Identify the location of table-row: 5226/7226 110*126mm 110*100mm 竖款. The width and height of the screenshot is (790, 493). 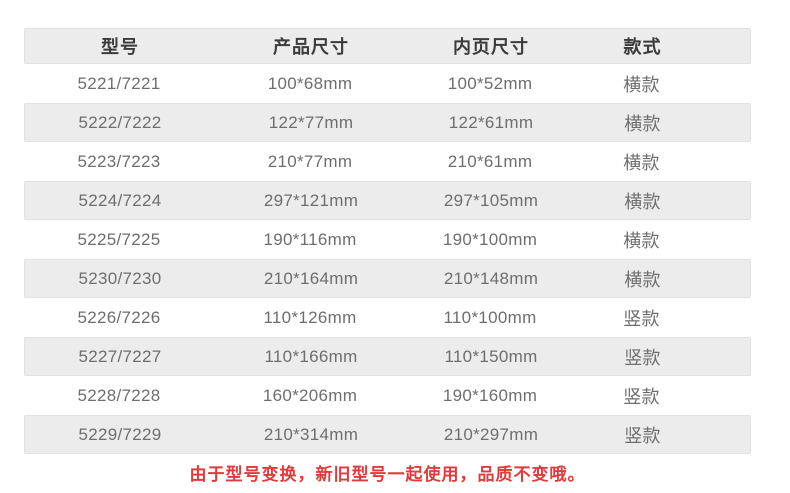
(387, 317).